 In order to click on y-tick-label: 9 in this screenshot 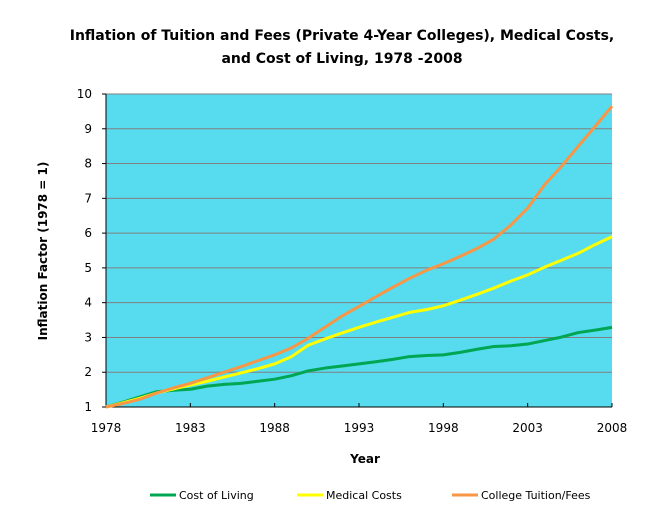, I will do `click(88, 129)`.